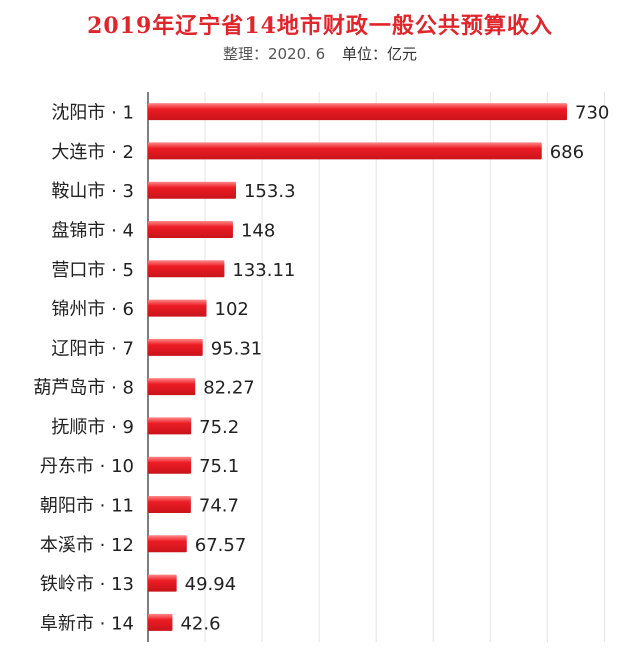  I want to click on value-label: 102, so click(232, 309).